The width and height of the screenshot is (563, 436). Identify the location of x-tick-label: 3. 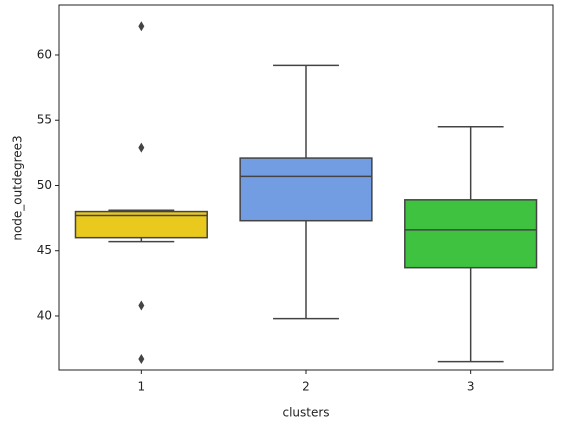
(471, 387).